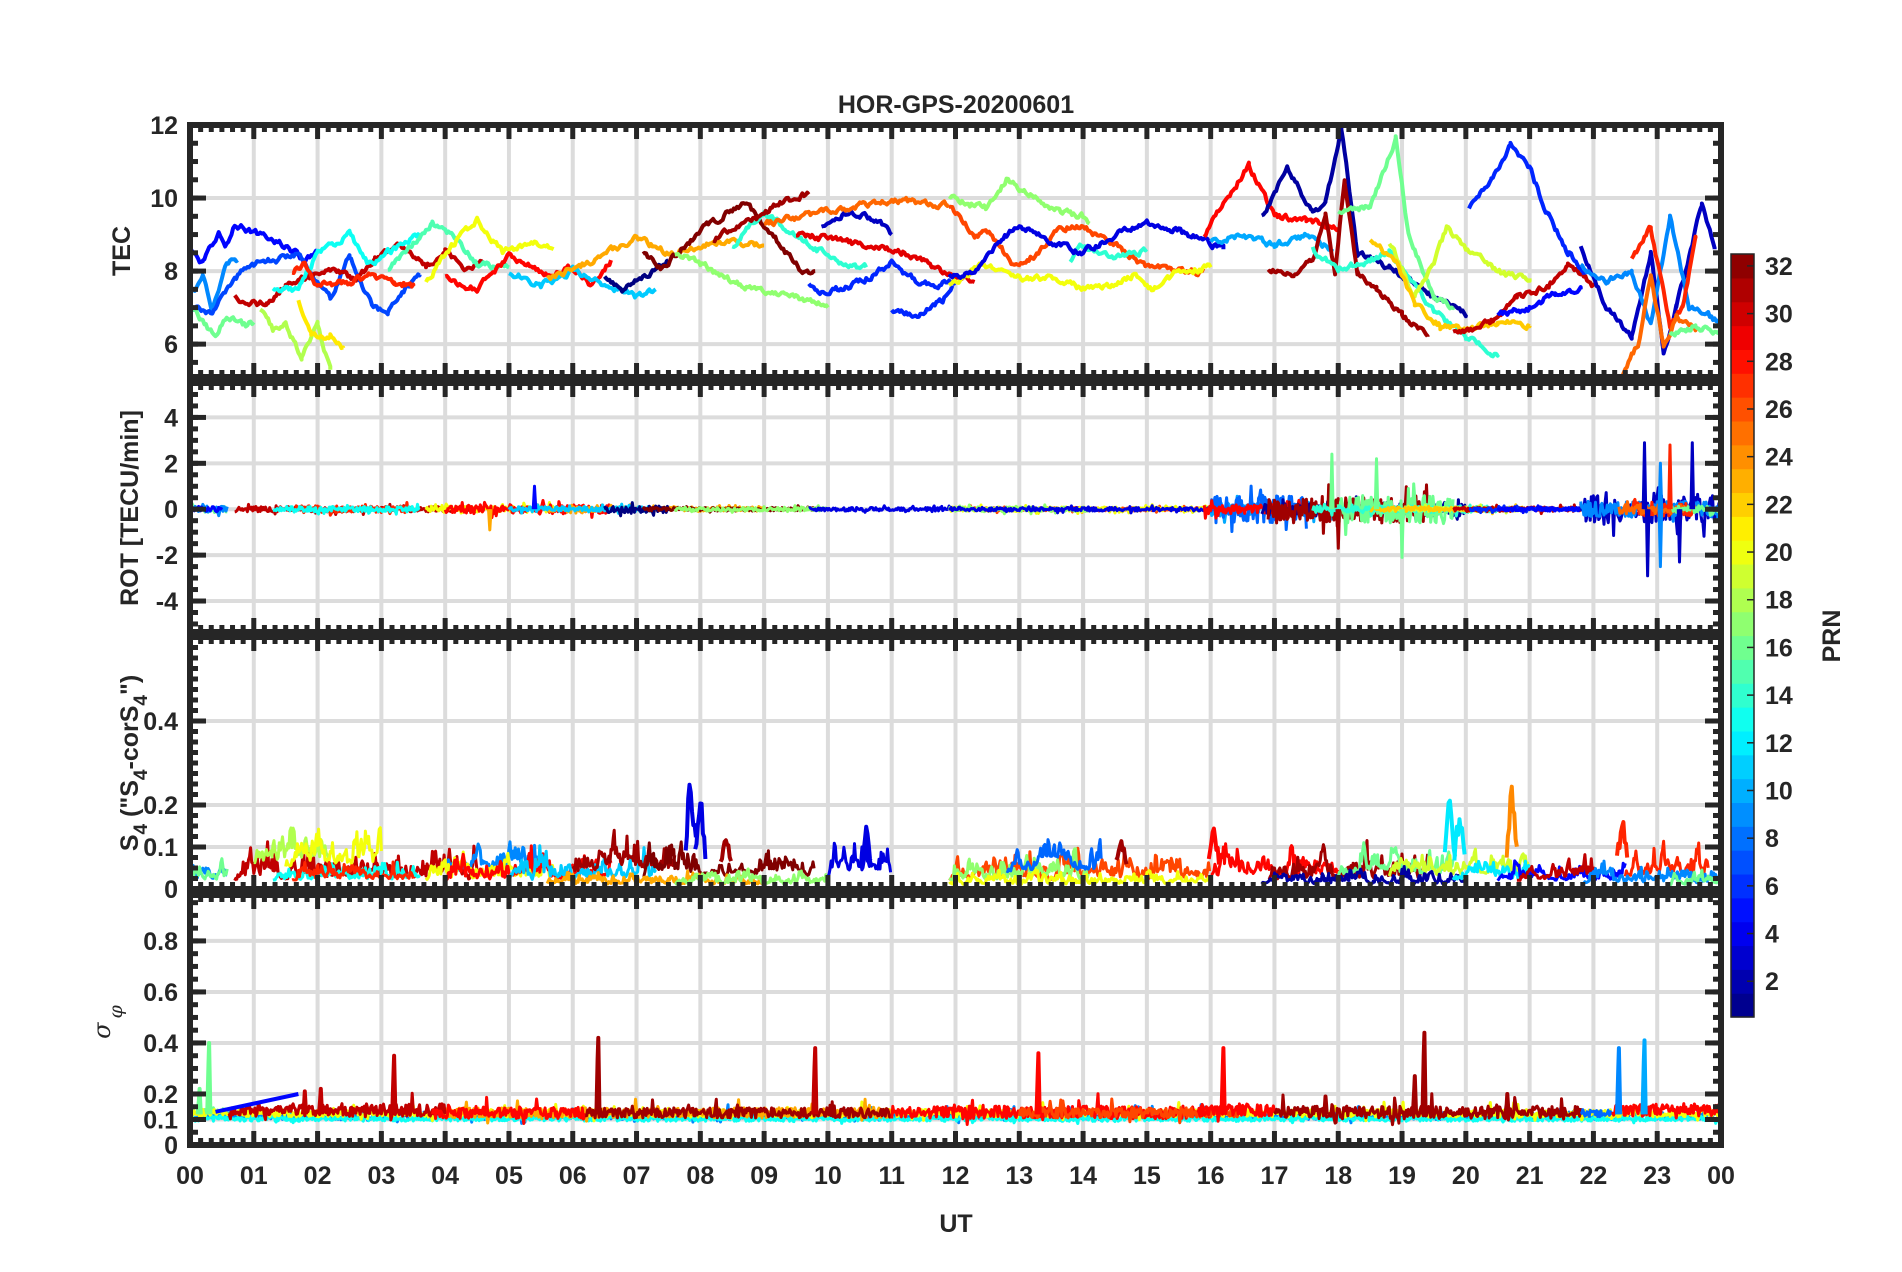 Image resolution: width=1902 pixels, height=1272 pixels. Describe the element at coordinates (257, 1103) in the screenshot. I see `prn-5-trace` at that location.